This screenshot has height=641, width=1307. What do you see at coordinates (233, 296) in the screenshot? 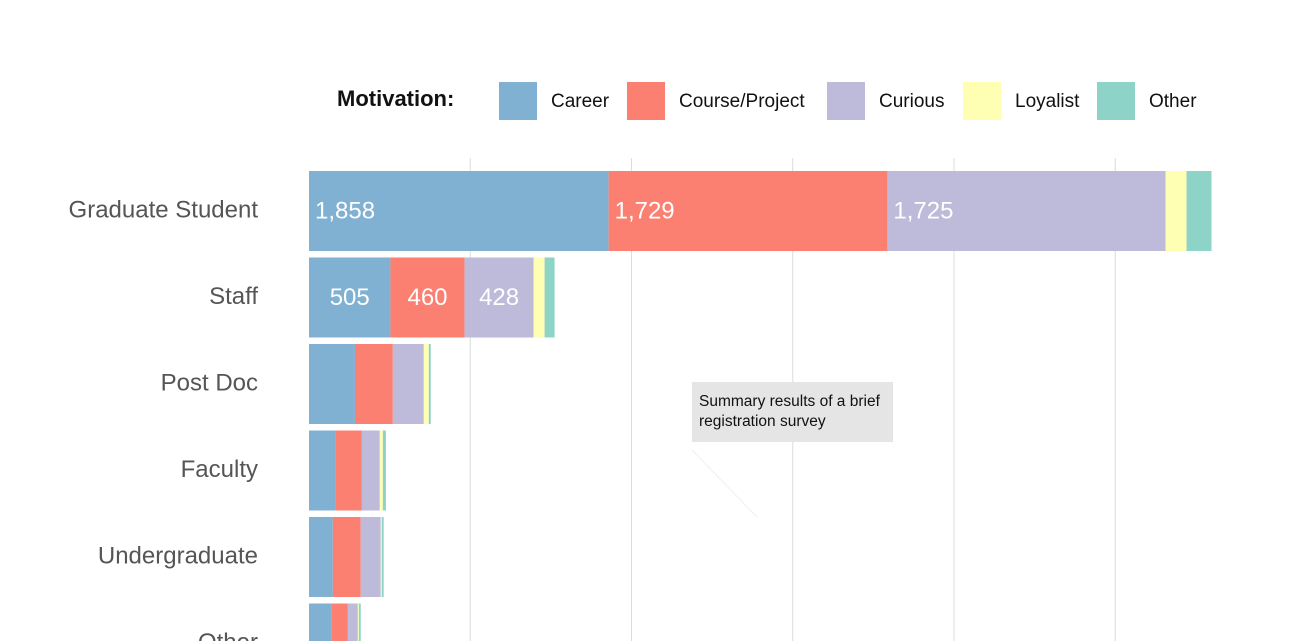
I see `y-tick-label: Staff` at bounding box center [233, 296].